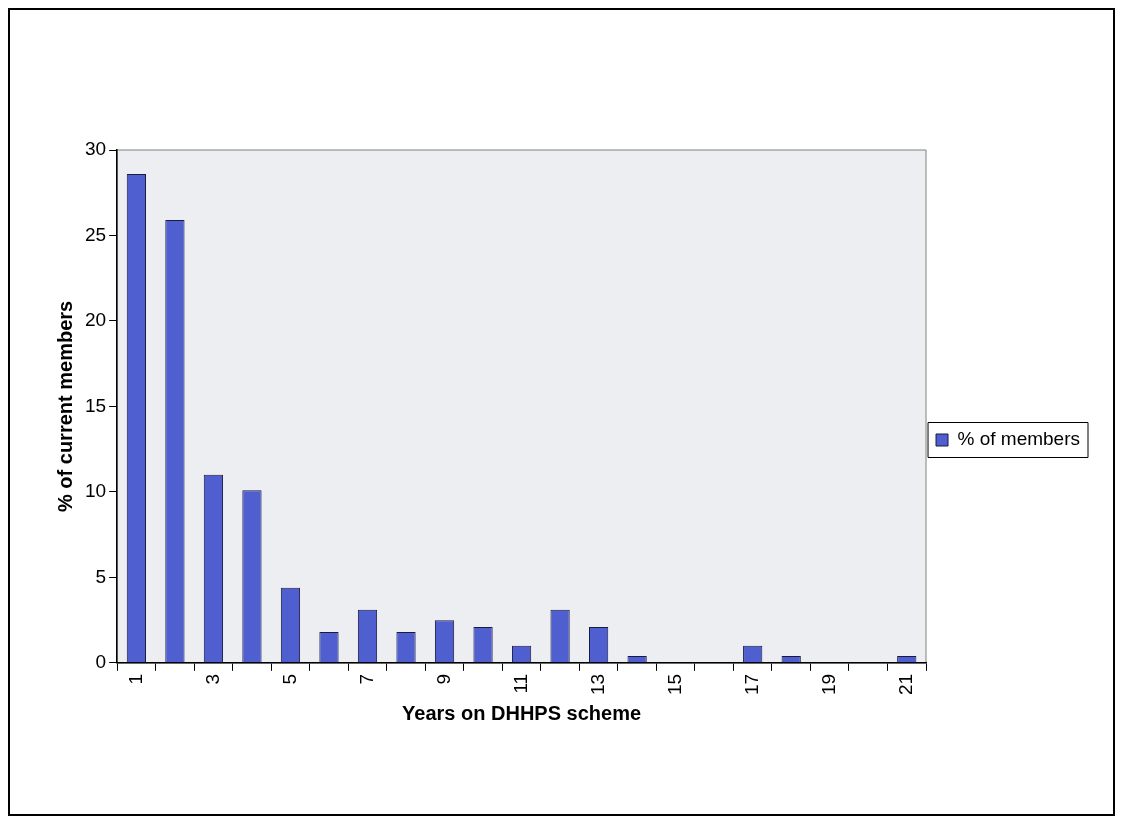 Image resolution: width=1127 pixels, height=828 pixels. I want to click on y-axis-title: % of current members, so click(64, 406).